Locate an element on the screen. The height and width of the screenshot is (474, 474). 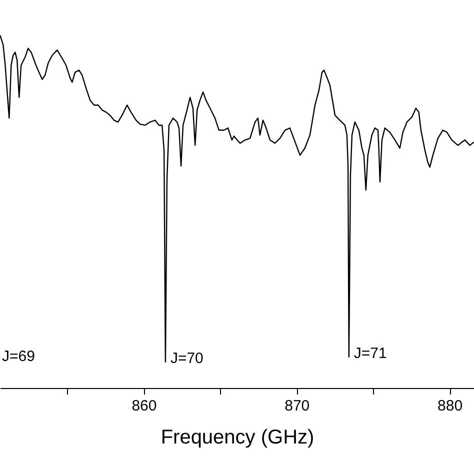
x-axis-title: Frequency (GHz) is located at coordinates (237, 437).